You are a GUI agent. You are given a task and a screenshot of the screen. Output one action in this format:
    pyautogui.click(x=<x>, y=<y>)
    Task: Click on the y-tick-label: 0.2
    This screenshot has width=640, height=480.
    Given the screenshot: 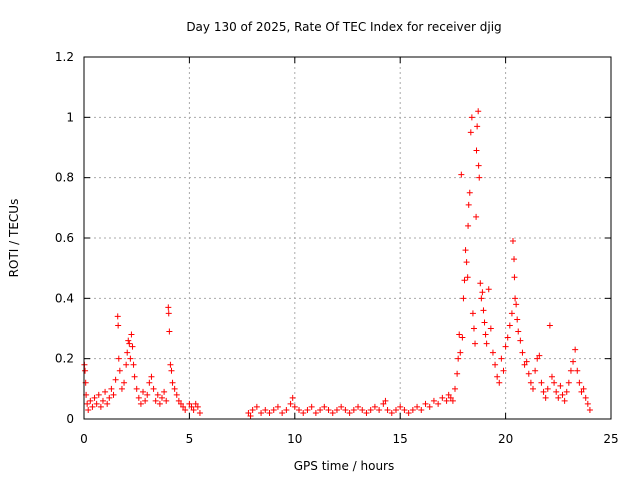 What is the action you would take?
    pyautogui.click(x=64, y=359)
    